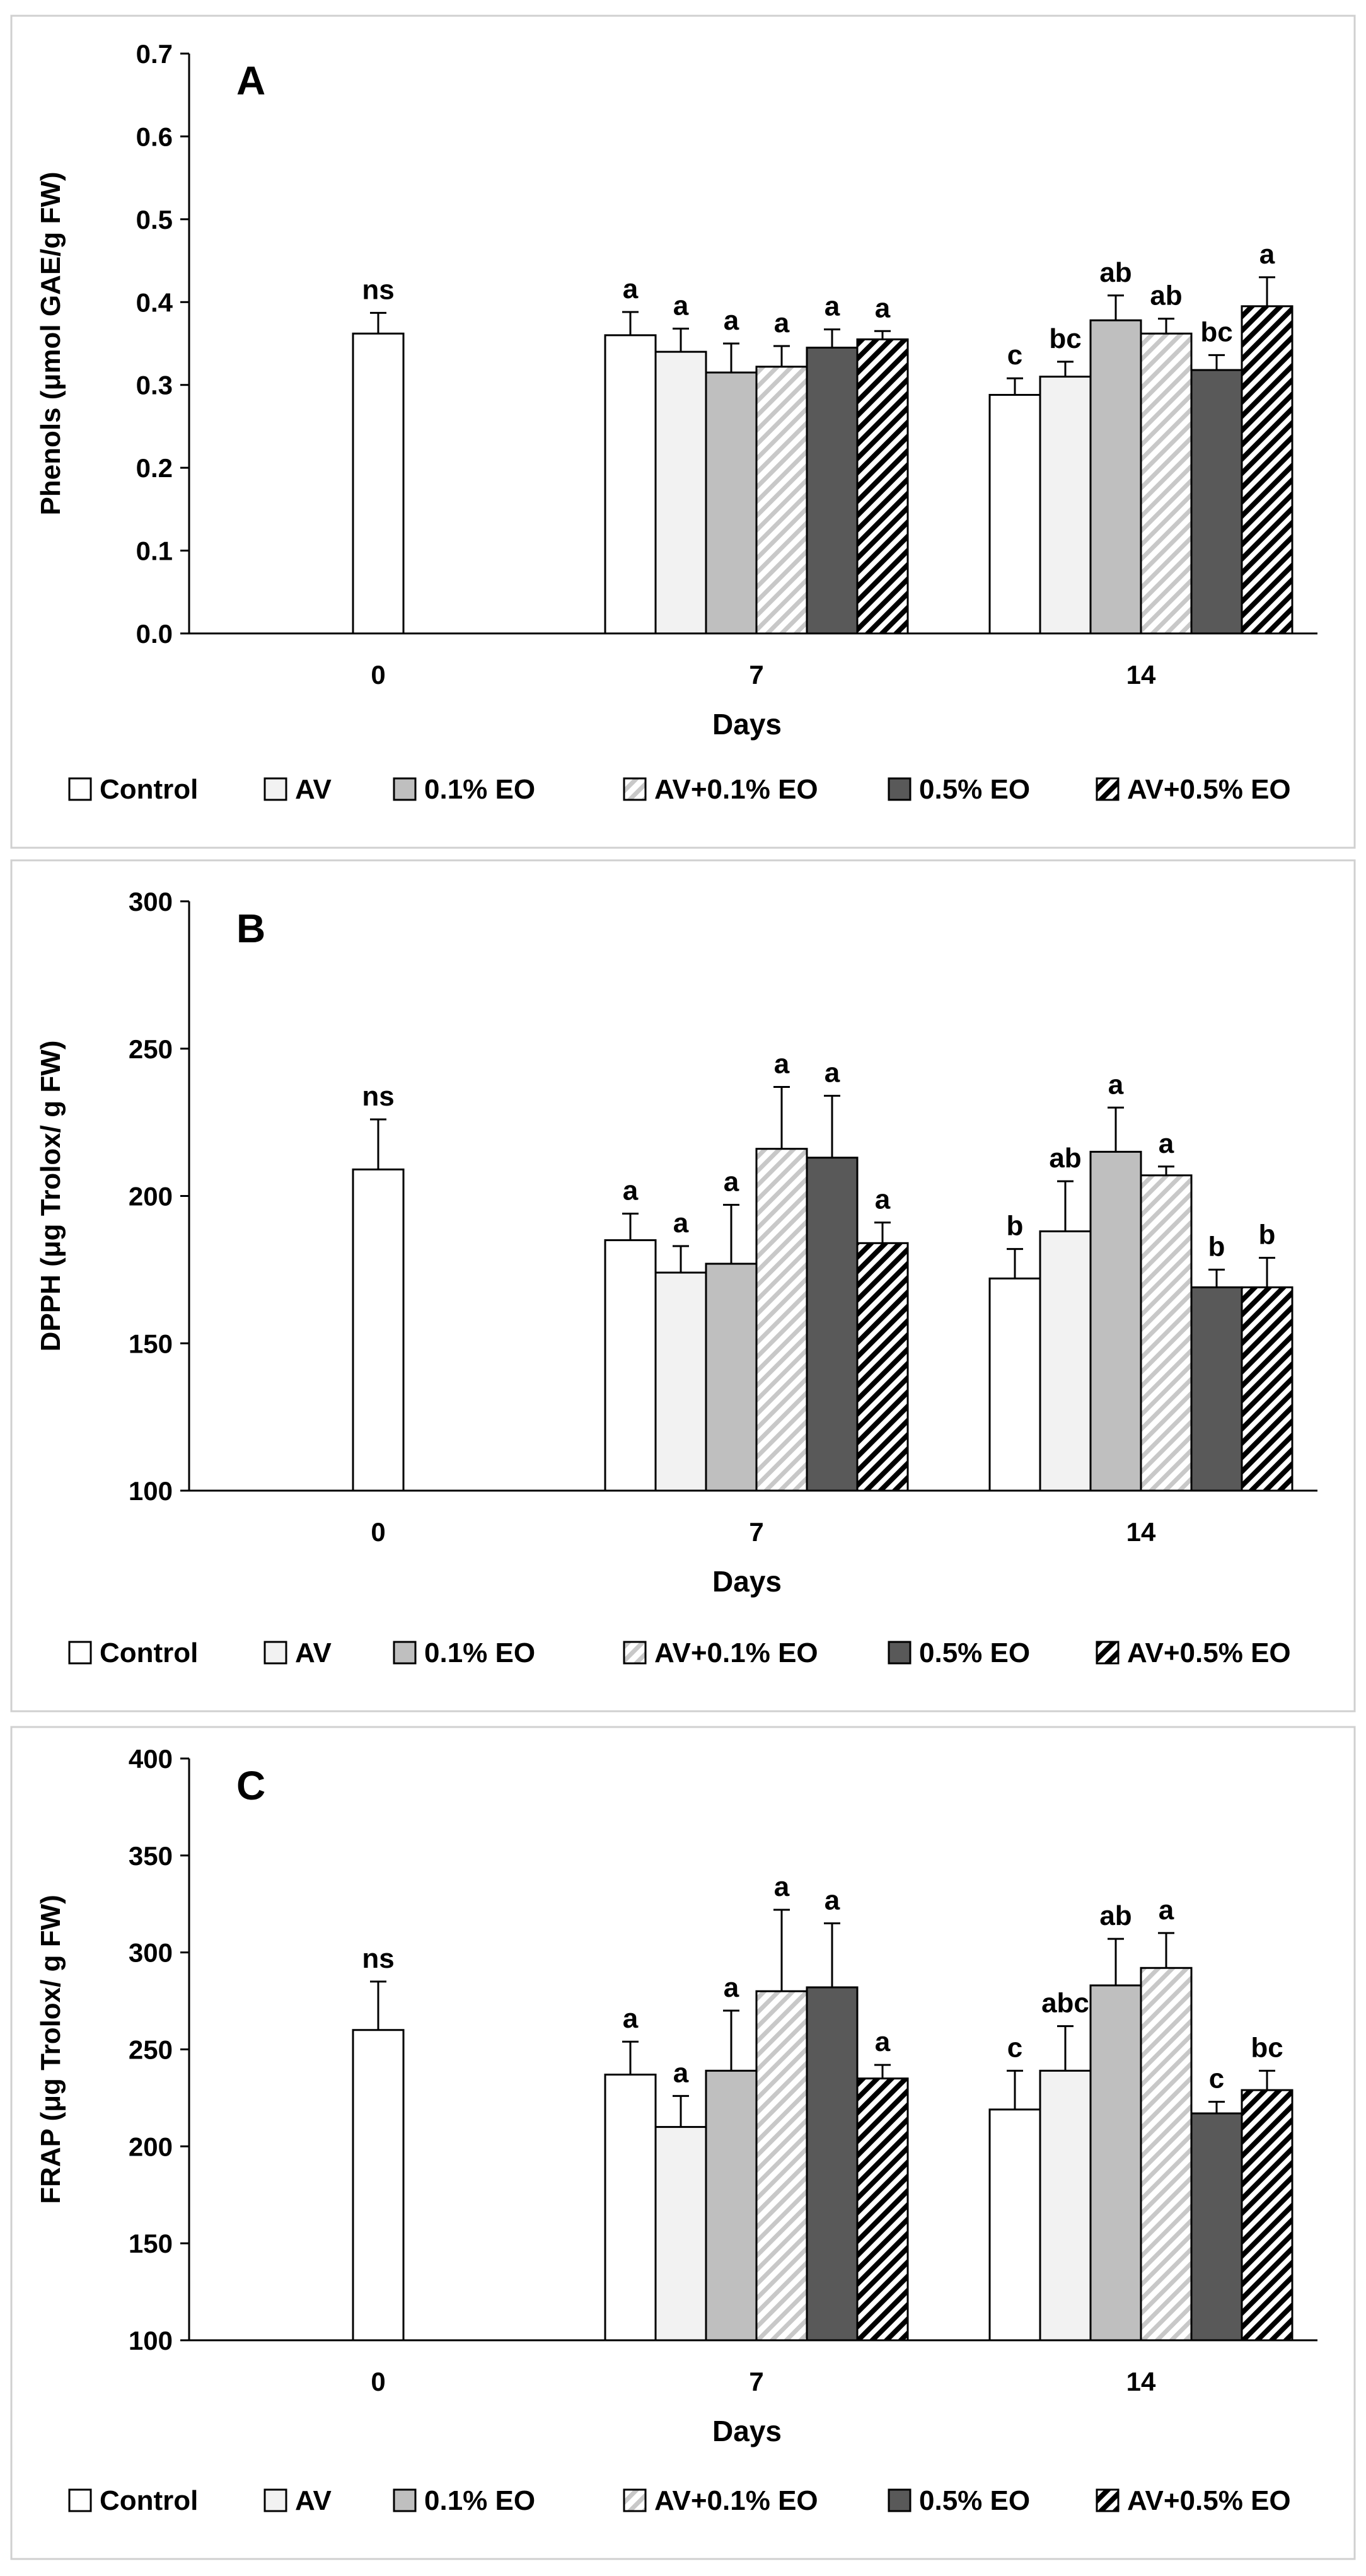  Describe the element at coordinates (1065, 339) in the screenshot. I see `significance-letter: bc` at that location.